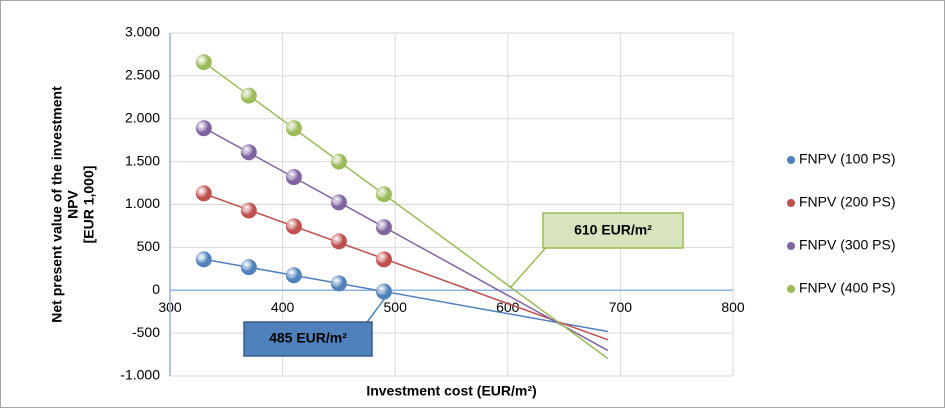 The width and height of the screenshot is (945, 413). What do you see at coordinates (847, 202) in the screenshot?
I see `legend-label: FNPV (200 PS)` at bounding box center [847, 202].